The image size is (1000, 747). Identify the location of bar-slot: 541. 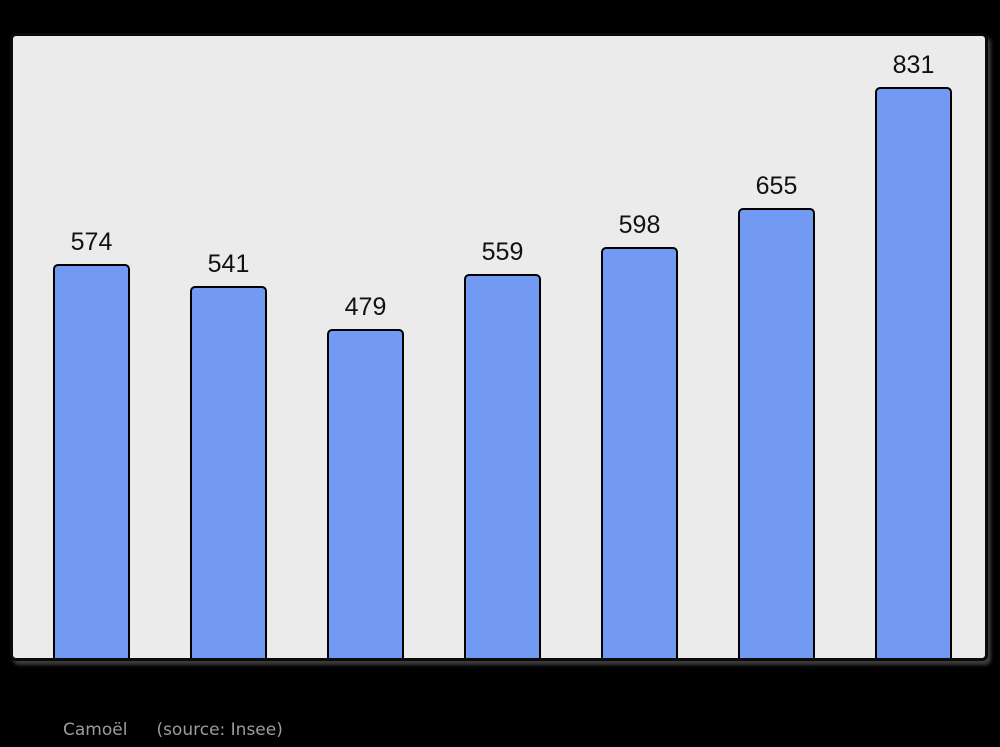
(228, 453).